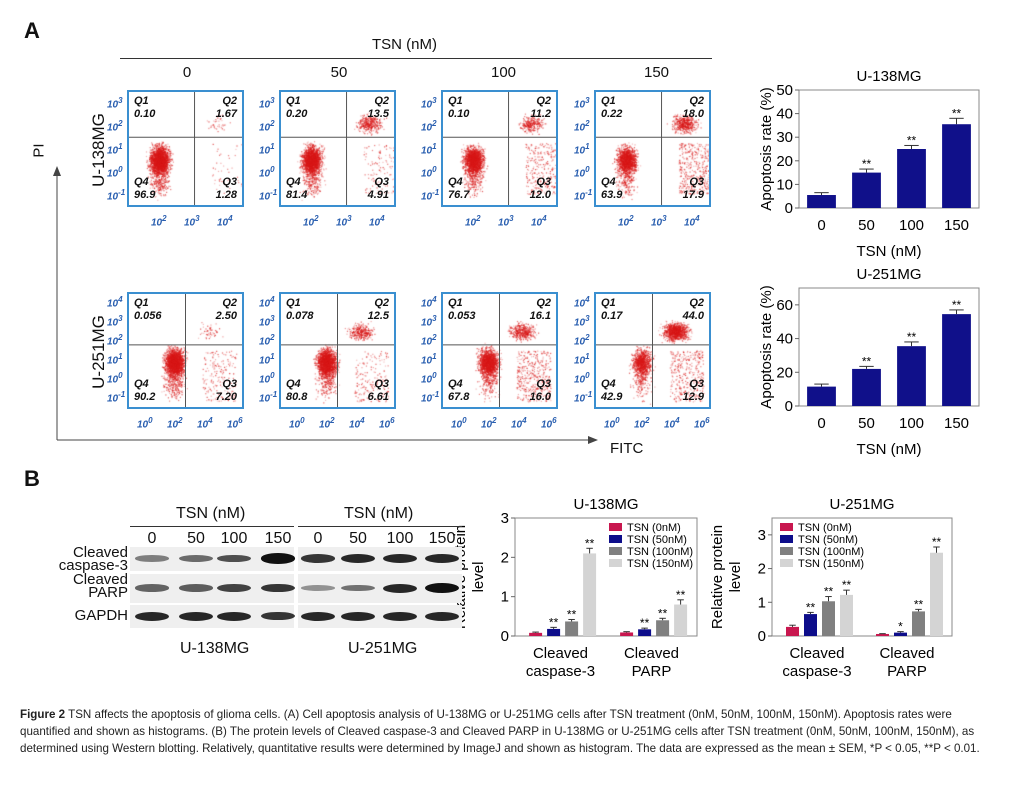 The image size is (1010, 787). What do you see at coordinates (956, 225) in the screenshot?
I see `x-tick-label: 150` at bounding box center [956, 225].